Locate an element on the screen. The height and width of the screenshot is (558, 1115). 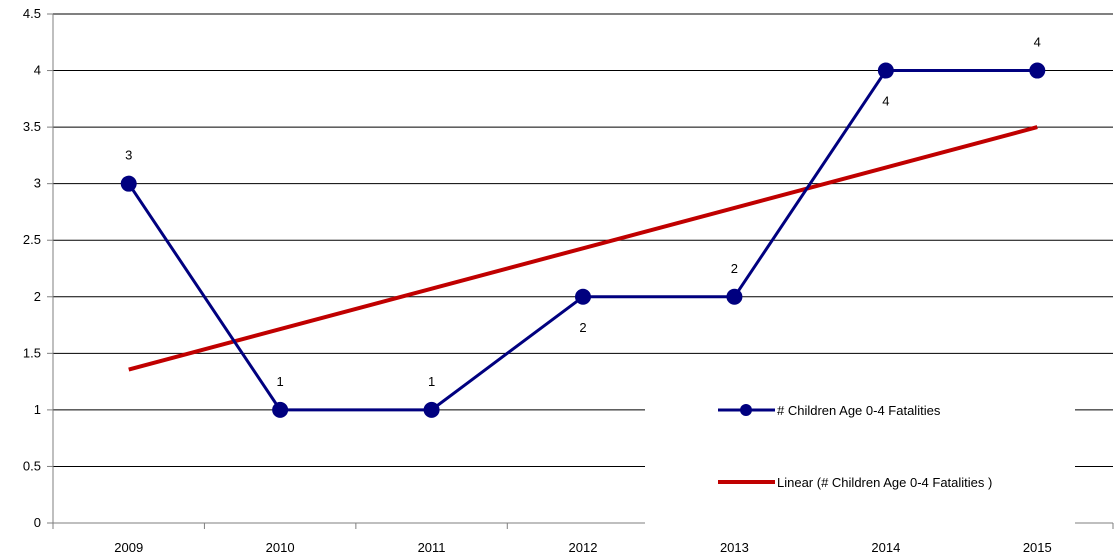
y-tick-label: 1.5 is located at coordinates (32, 352).